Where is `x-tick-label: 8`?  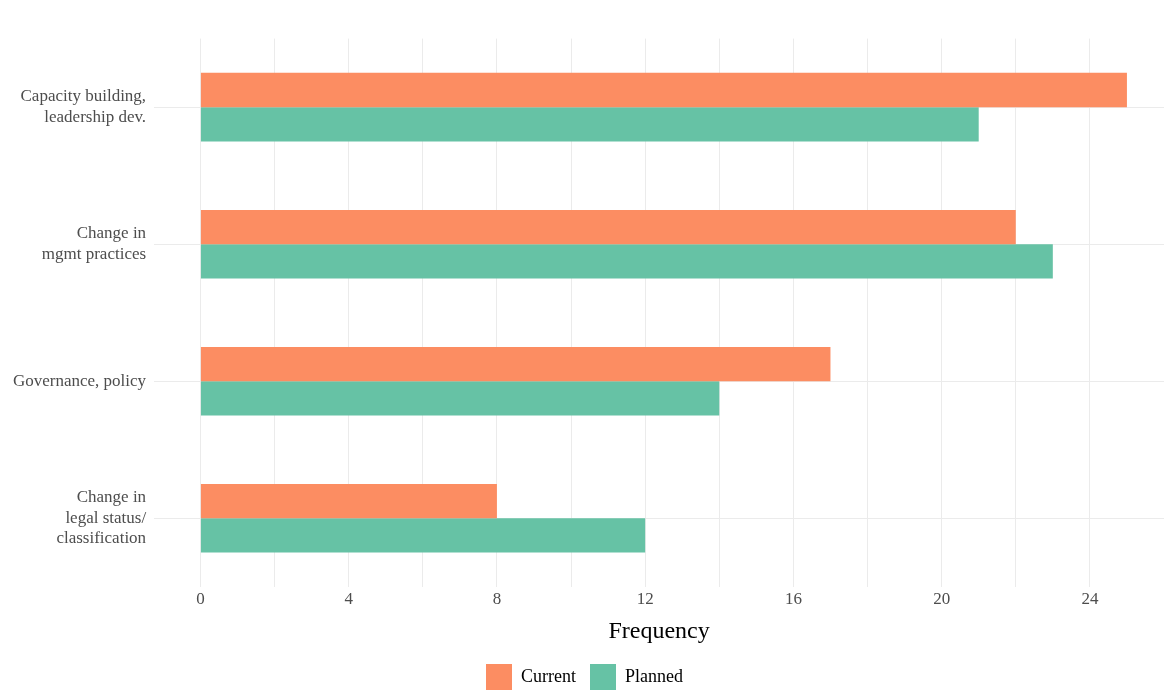
x-tick-label: 8 is located at coordinates (497, 599).